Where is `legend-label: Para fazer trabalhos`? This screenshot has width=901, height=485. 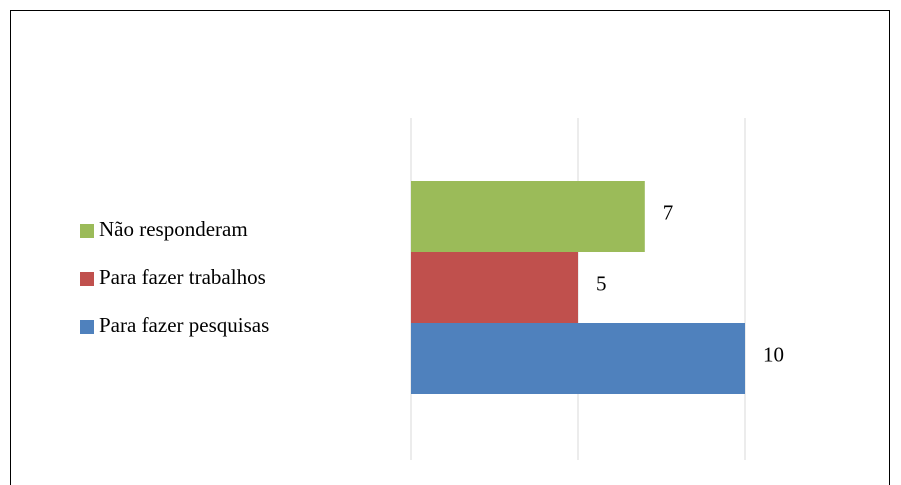
legend-label: Para fazer trabalhos is located at coordinates (182, 277).